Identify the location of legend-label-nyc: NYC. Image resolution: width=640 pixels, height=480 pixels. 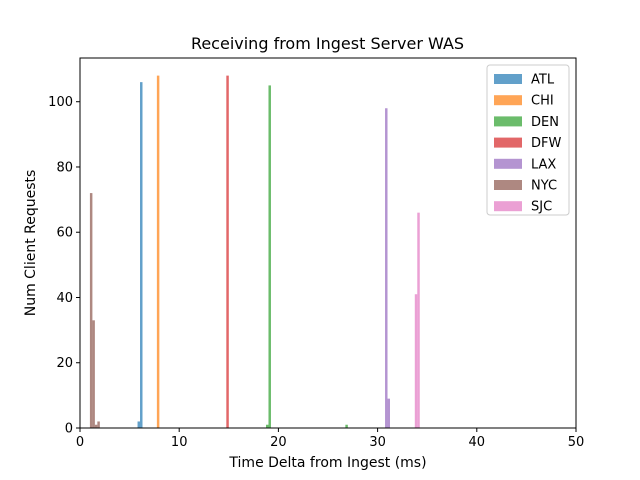
(544, 186).